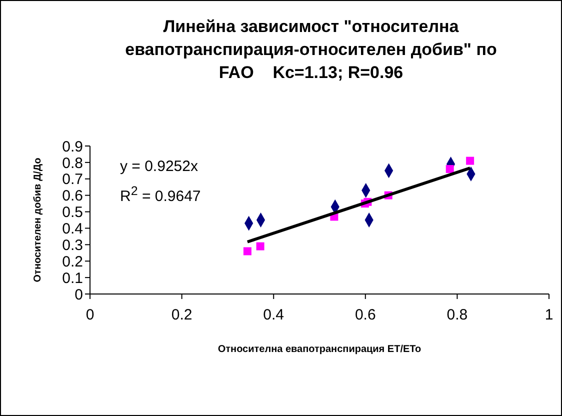 Image resolution: width=562 pixels, height=416 pixels. What do you see at coordinates (90, 315) in the screenshot?
I see `x-tick-label: 0` at bounding box center [90, 315].